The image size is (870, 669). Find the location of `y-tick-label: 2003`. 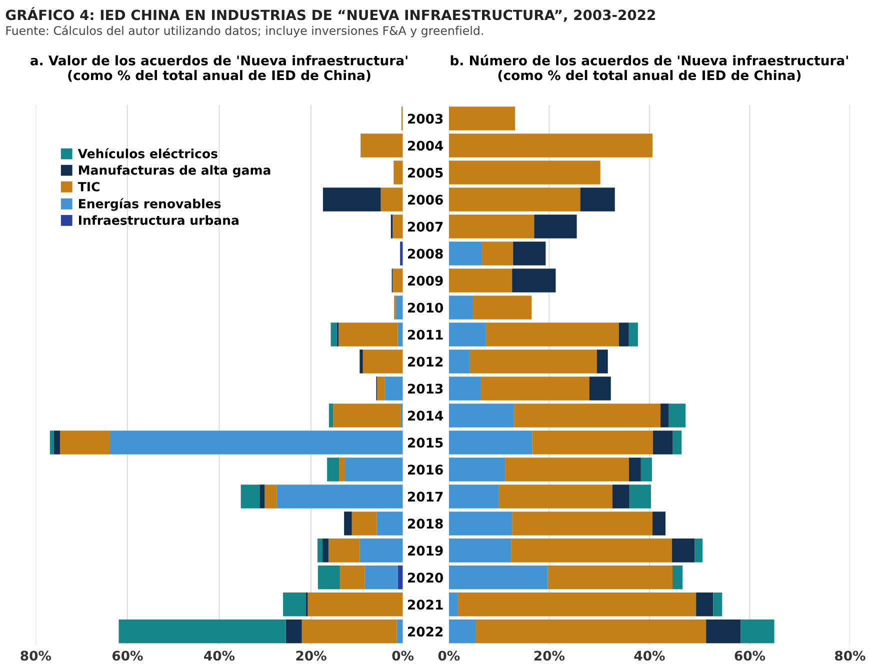

y-tick-label: 2003 is located at coordinates (425, 119).